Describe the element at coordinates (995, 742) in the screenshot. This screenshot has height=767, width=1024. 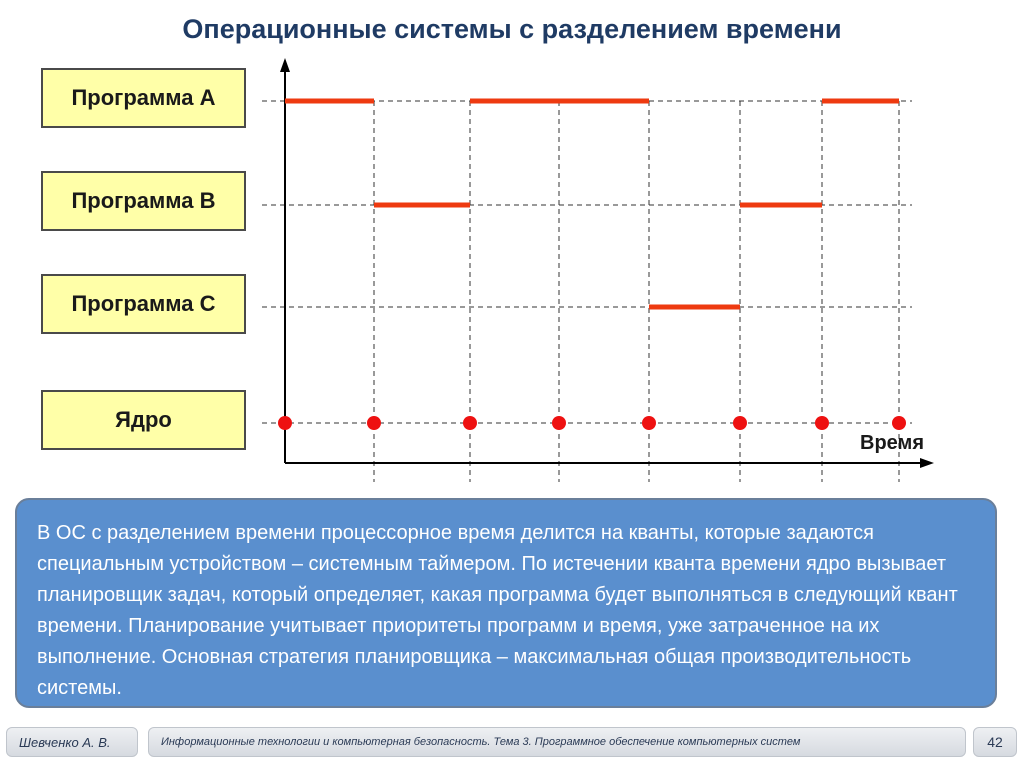
I see `page-number: 42` at that location.